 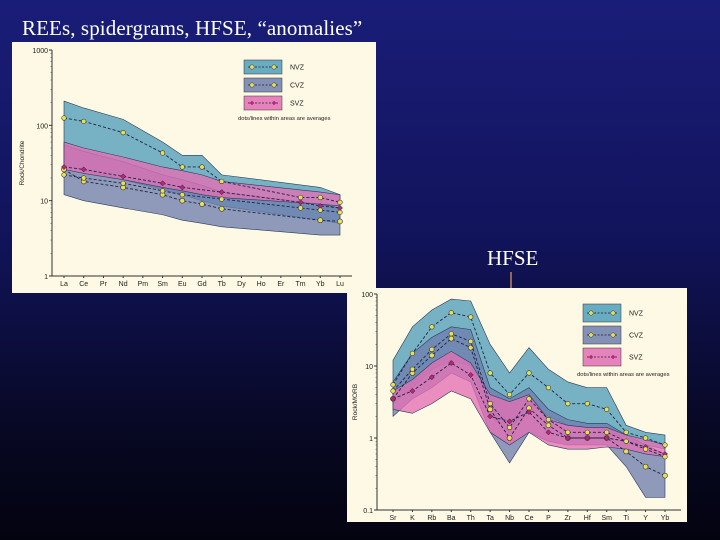 What do you see at coordinates (451, 518) in the screenshot?
I see `x-tick-label: Ba` at bounding box center [451, 518].